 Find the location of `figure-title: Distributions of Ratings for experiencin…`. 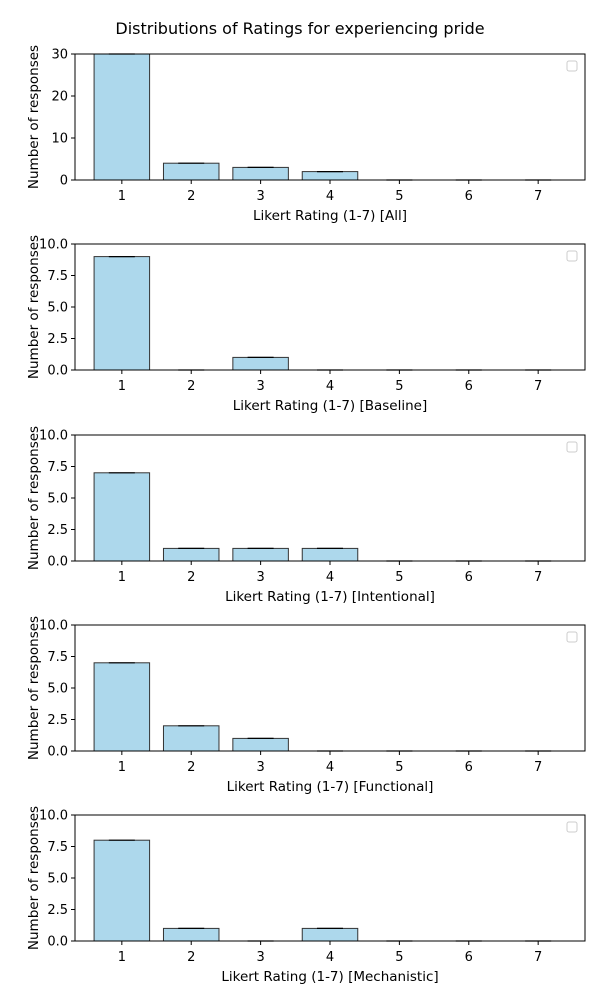

figure-title: Distributions of Ratings for experiencin… is located at coordinates (299, 28).